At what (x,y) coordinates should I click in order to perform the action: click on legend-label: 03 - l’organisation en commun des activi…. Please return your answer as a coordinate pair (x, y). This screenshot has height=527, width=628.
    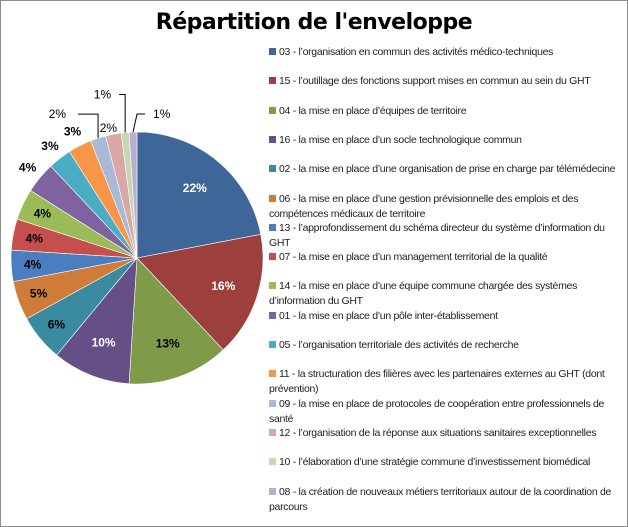
    Looking at the image, I should click on (416, 52).